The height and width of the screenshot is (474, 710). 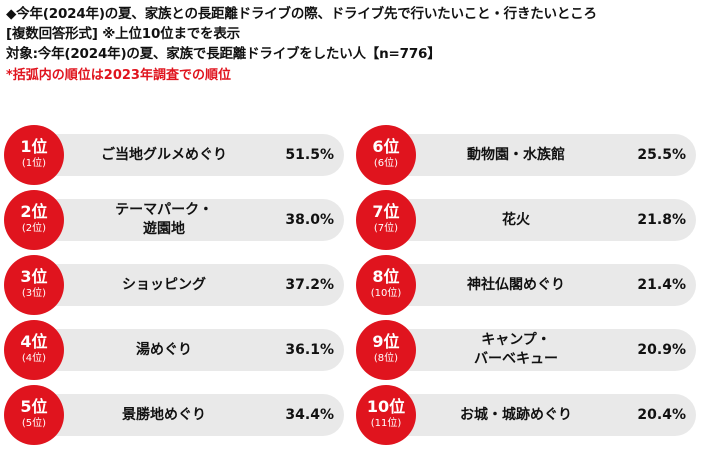 I want to click on previous-rank: (5位), so click(x=34, y=423).